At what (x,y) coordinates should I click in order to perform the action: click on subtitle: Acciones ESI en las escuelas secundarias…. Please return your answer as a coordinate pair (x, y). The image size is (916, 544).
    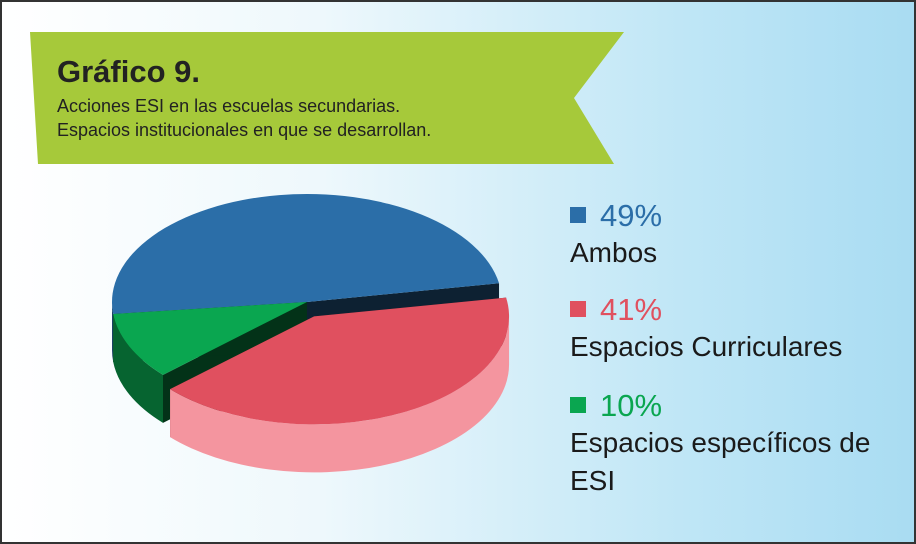
    Looking at the image, I should click on (229, 106).